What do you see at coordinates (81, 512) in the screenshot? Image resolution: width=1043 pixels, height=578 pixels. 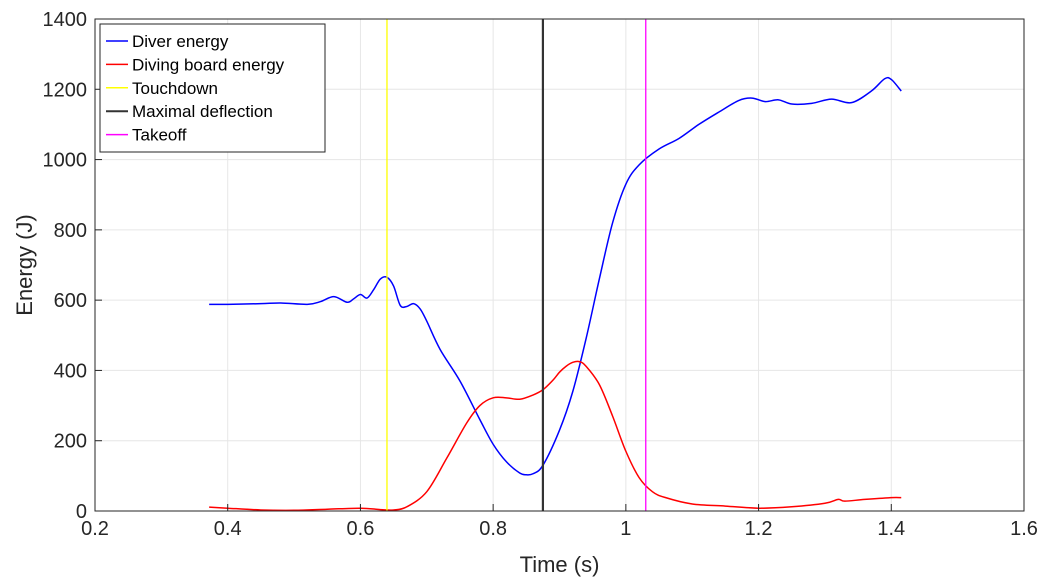 I see `y-tick-label: 0` at bounding box center [81, 512].